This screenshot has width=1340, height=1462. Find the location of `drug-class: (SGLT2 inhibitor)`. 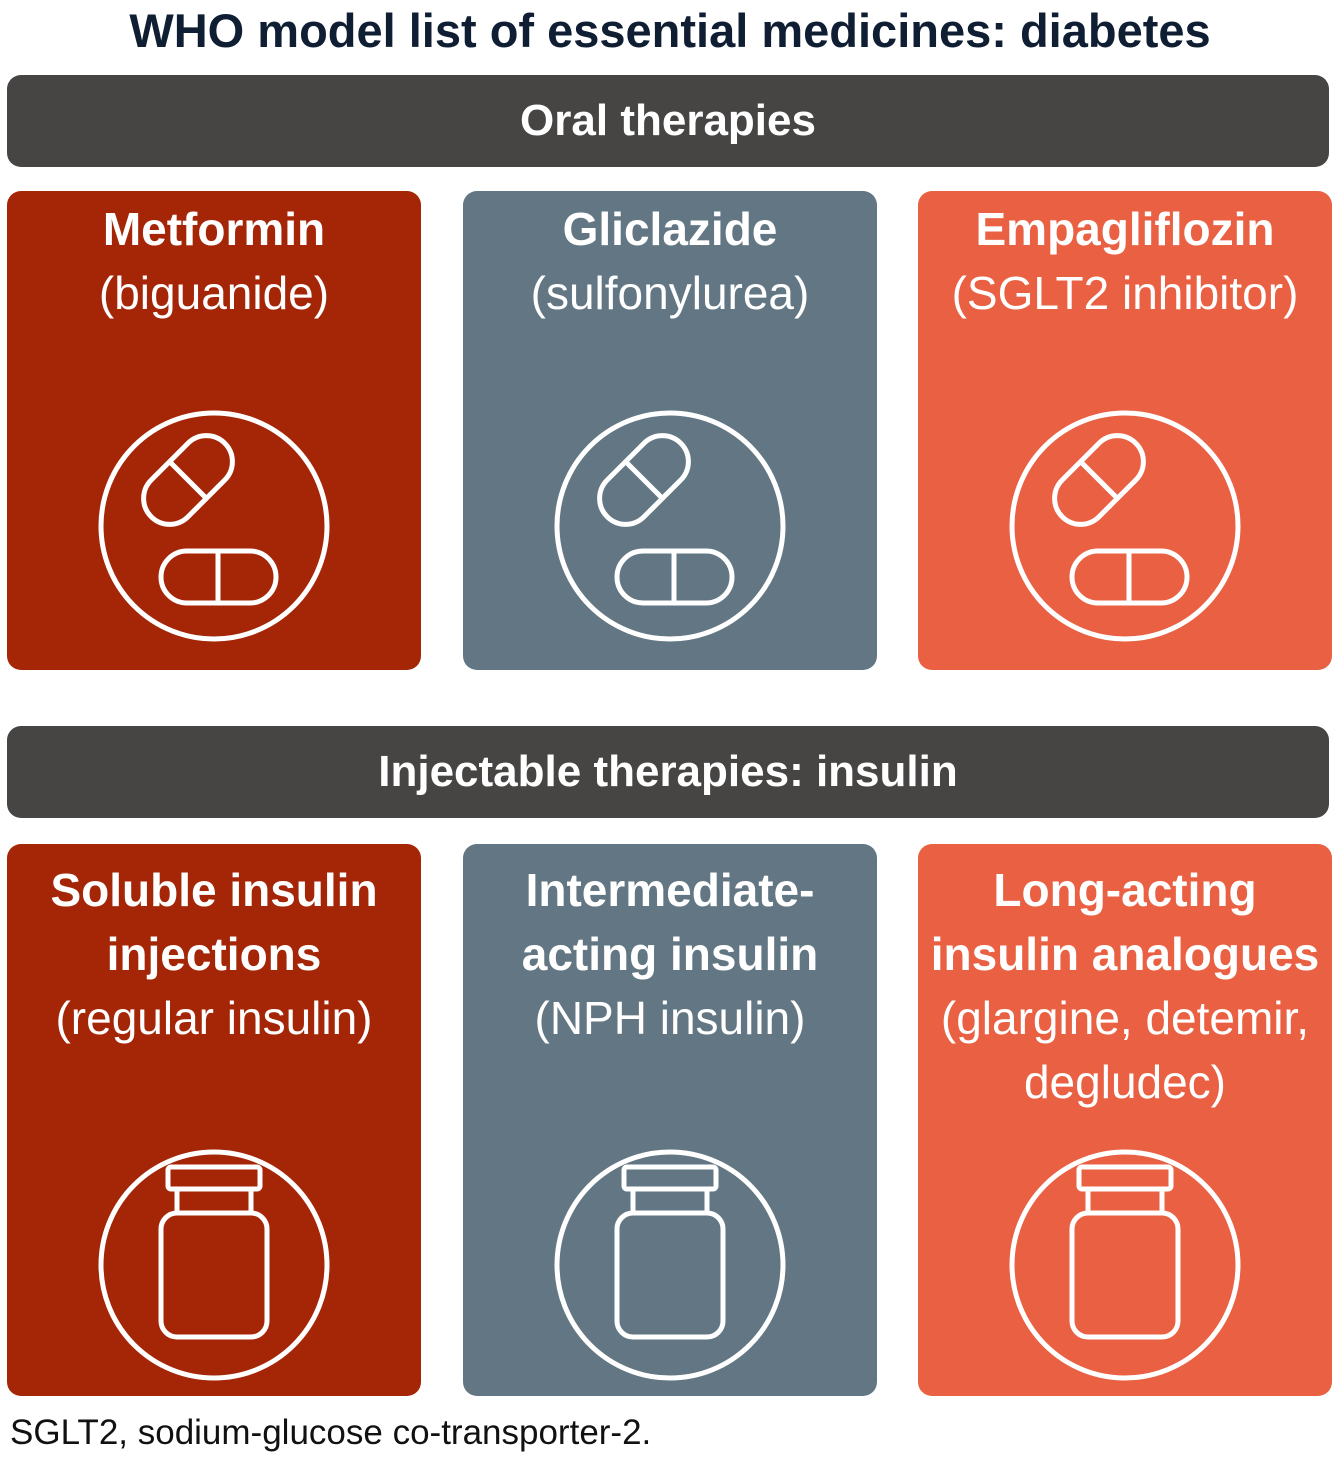

drug-class: (SGLT2 inhibitor) is located at coordinates (1125, 293).